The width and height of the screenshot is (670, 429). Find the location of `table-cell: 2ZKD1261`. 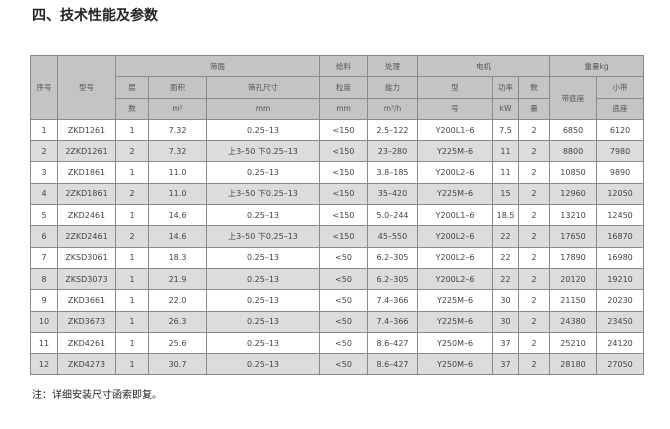

table-cell: 2ZKD1261 is located at coordinates (86, 151).